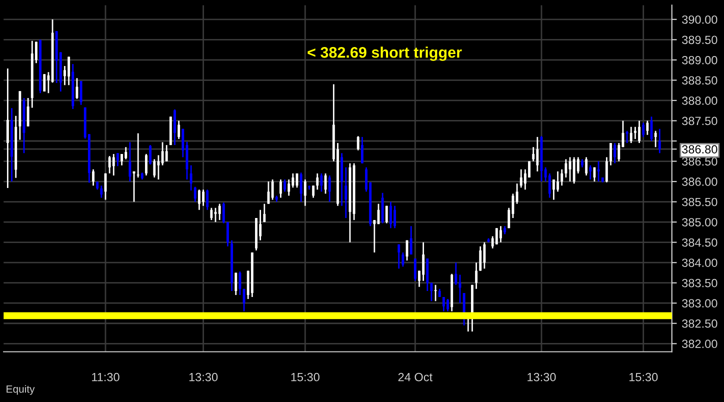 This screenshot has width=724, height=402. I want to click on y-tick-label: 383.50, so click(700, 283).